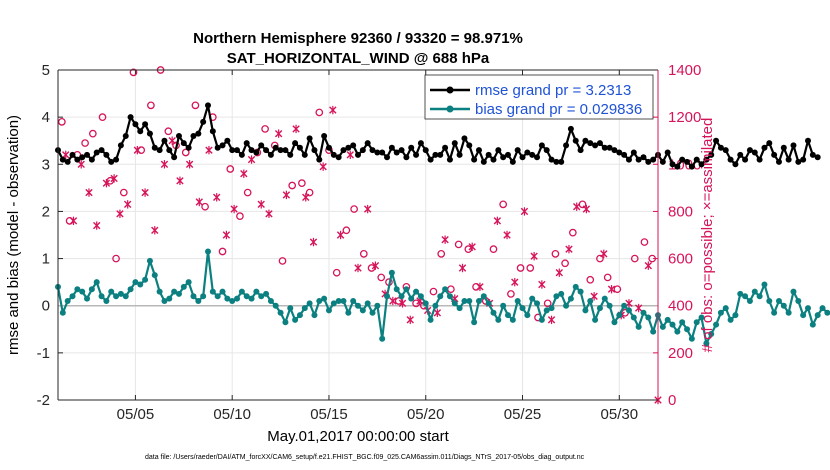  Describe the element at coordinates (680, 306) in the screenshot. I see `y-right-tick-label: 400` at that location.